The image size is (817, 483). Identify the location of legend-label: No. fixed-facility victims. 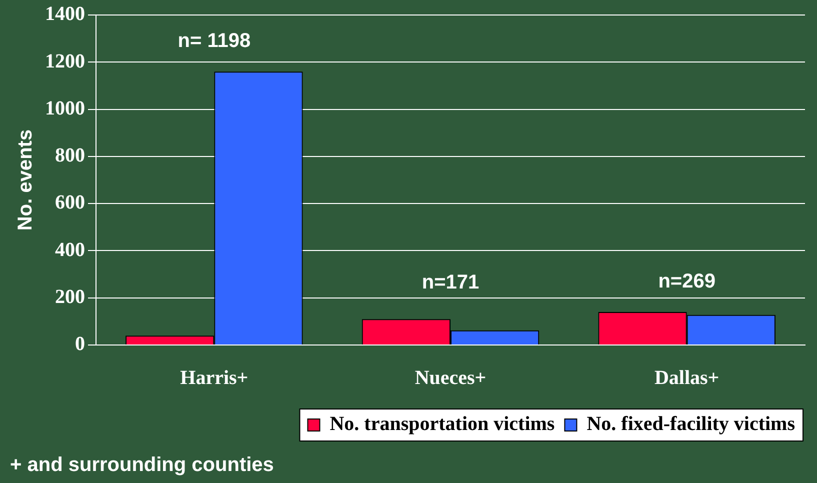
(691, 424).